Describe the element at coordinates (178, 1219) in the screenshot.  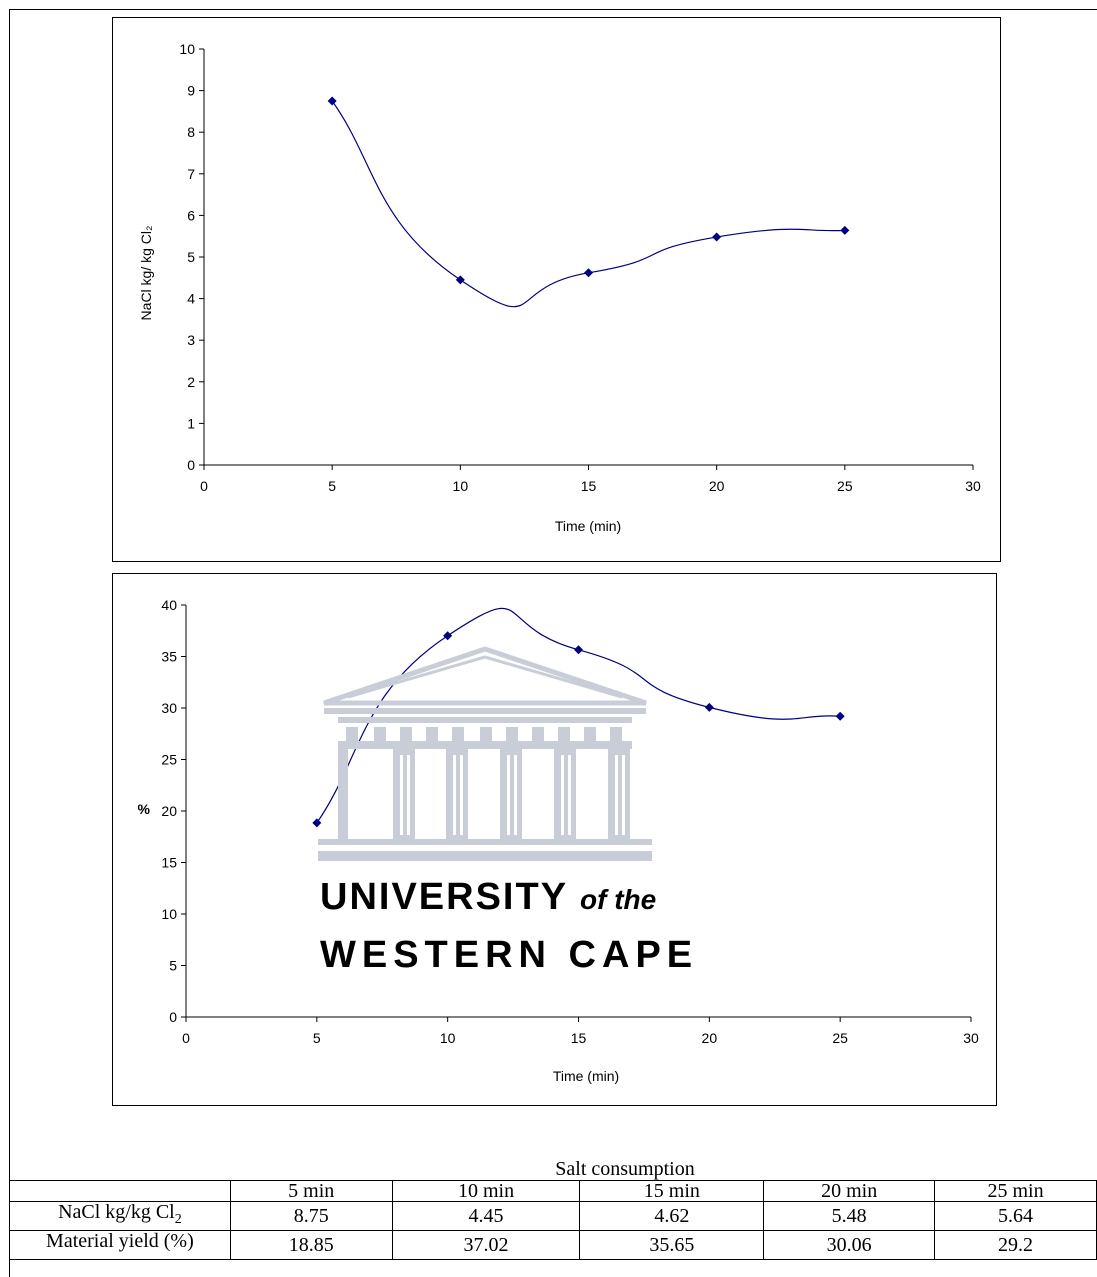
I see `row-label-sub: 2` at that location.